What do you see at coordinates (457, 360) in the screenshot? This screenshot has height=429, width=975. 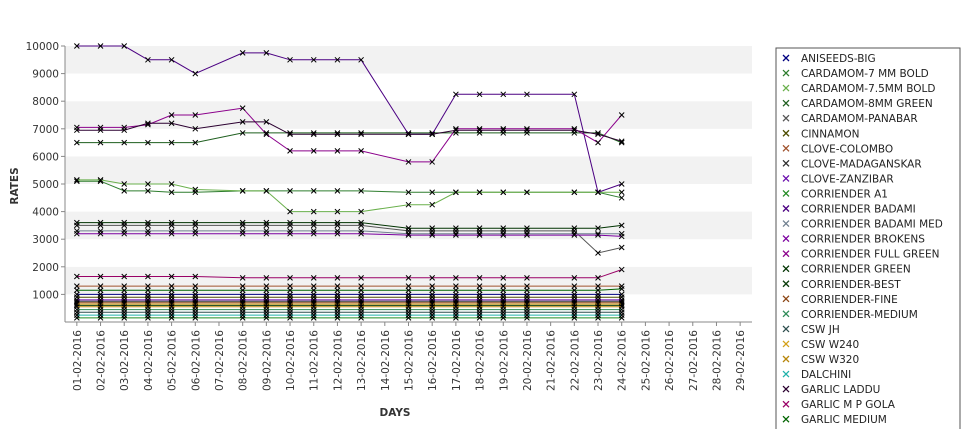 I see `x-tick-label: 17-02-2016` at bounding box center [457, 360].